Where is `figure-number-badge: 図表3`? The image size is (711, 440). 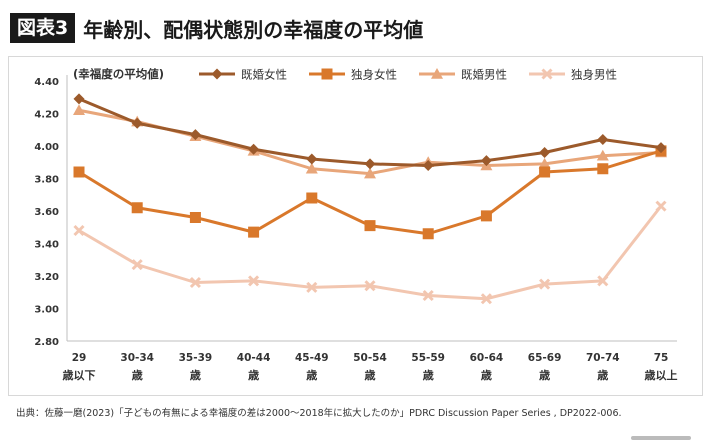 figure-number-badge: 図表3 is located at coordinates (43, 28).